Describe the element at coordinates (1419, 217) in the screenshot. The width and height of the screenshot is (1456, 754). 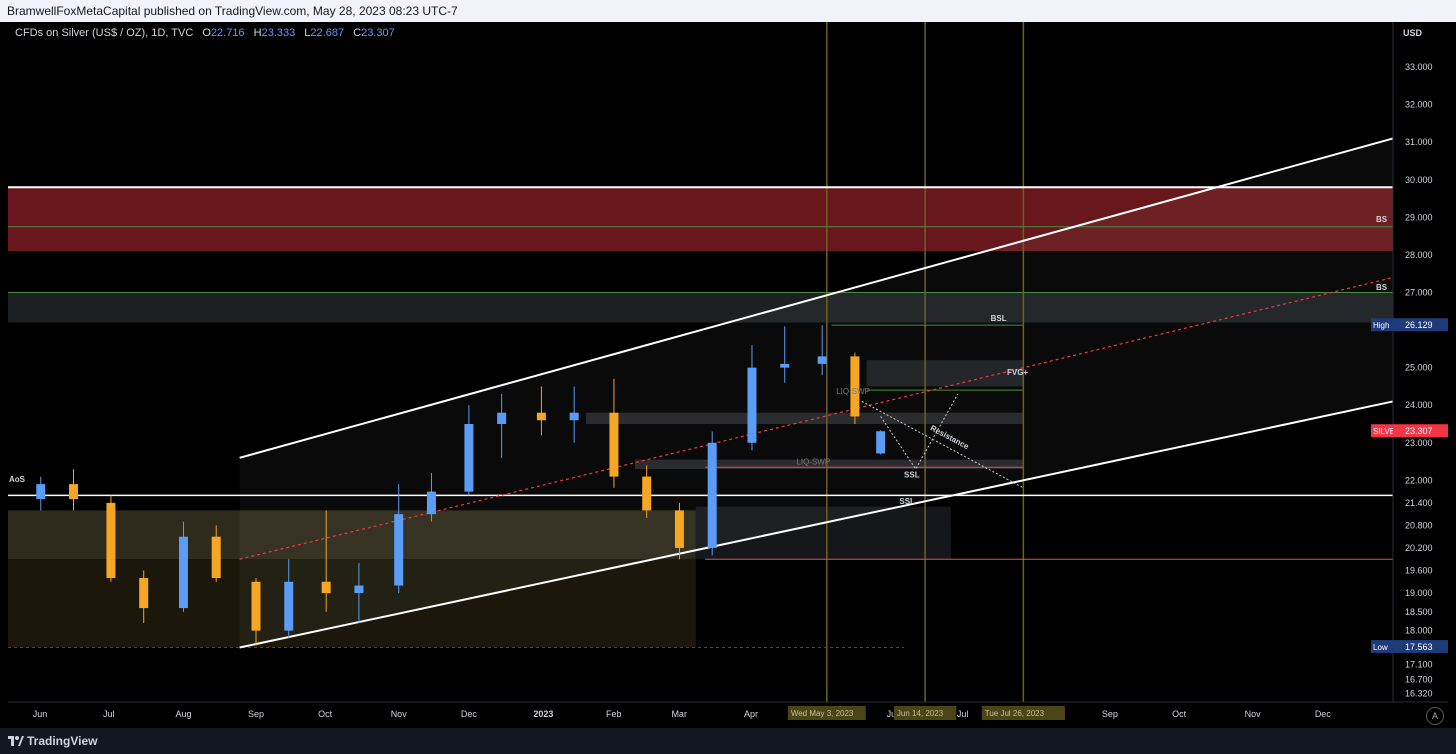
I see `price-tick-label: 29.000` at that location.